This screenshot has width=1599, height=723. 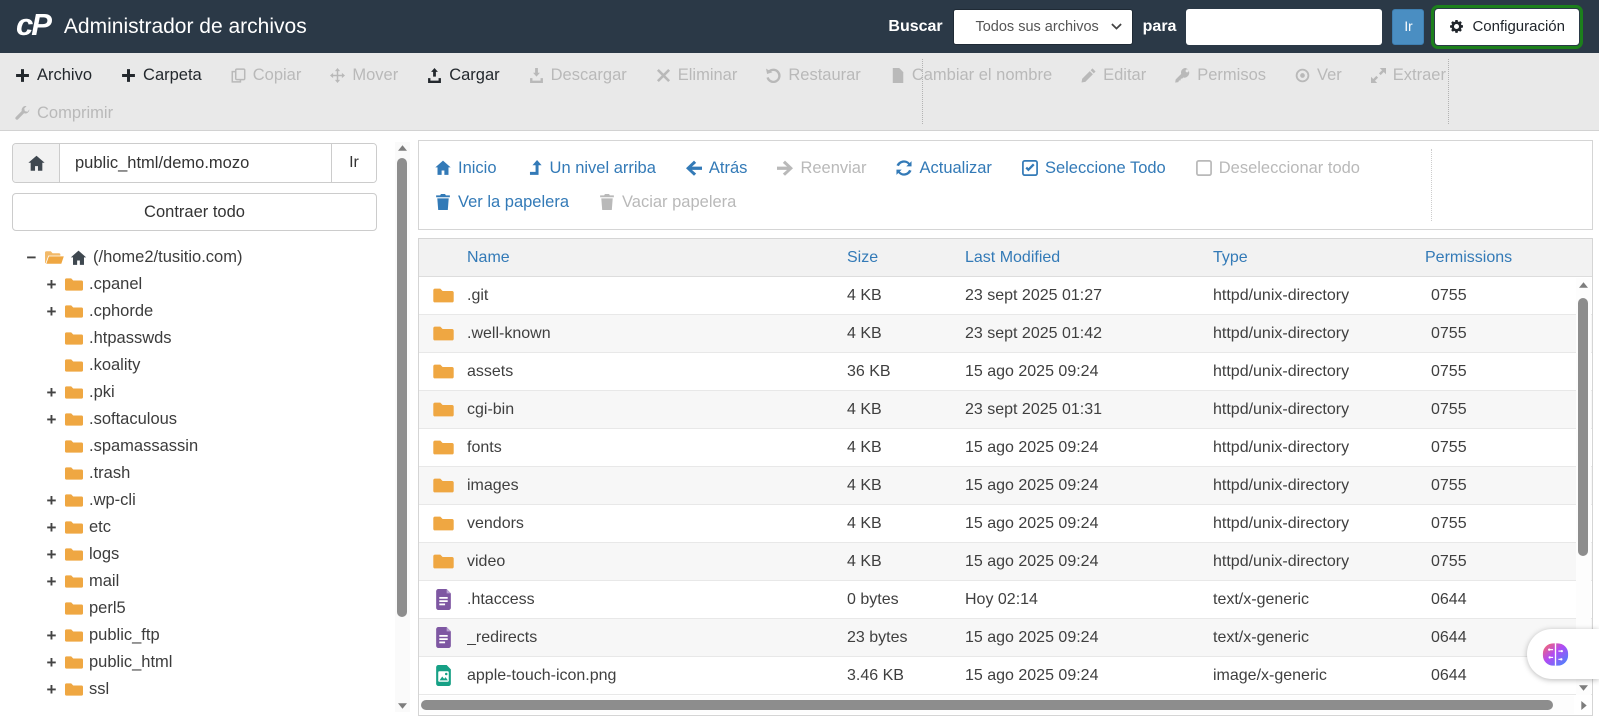 I want to click on toolbar-item-comprimir: Comprimir, so click(x=64, y=113).